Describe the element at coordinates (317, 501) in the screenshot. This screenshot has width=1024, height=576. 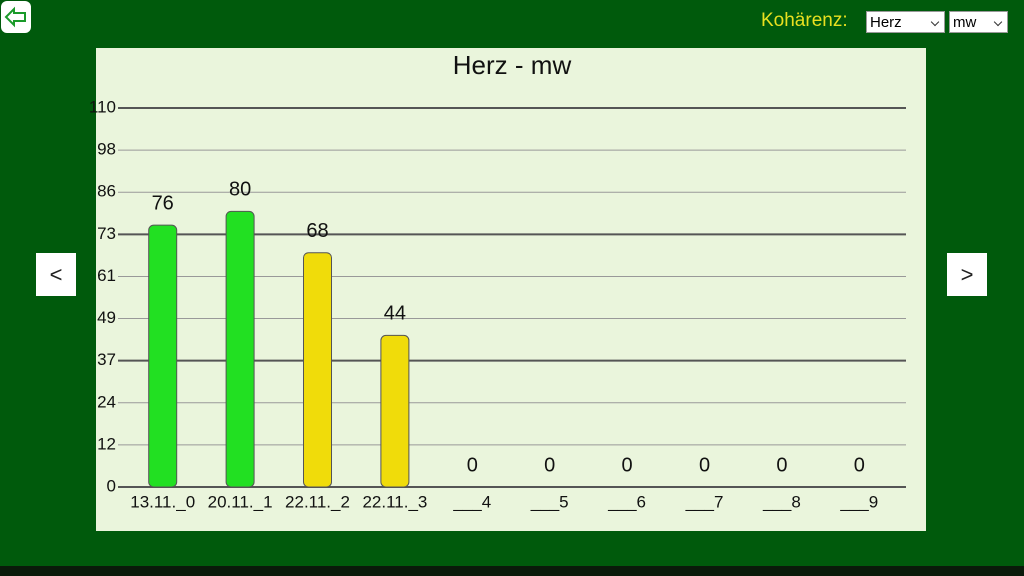
I see `x-tick-label: 22.11._2` at that location.